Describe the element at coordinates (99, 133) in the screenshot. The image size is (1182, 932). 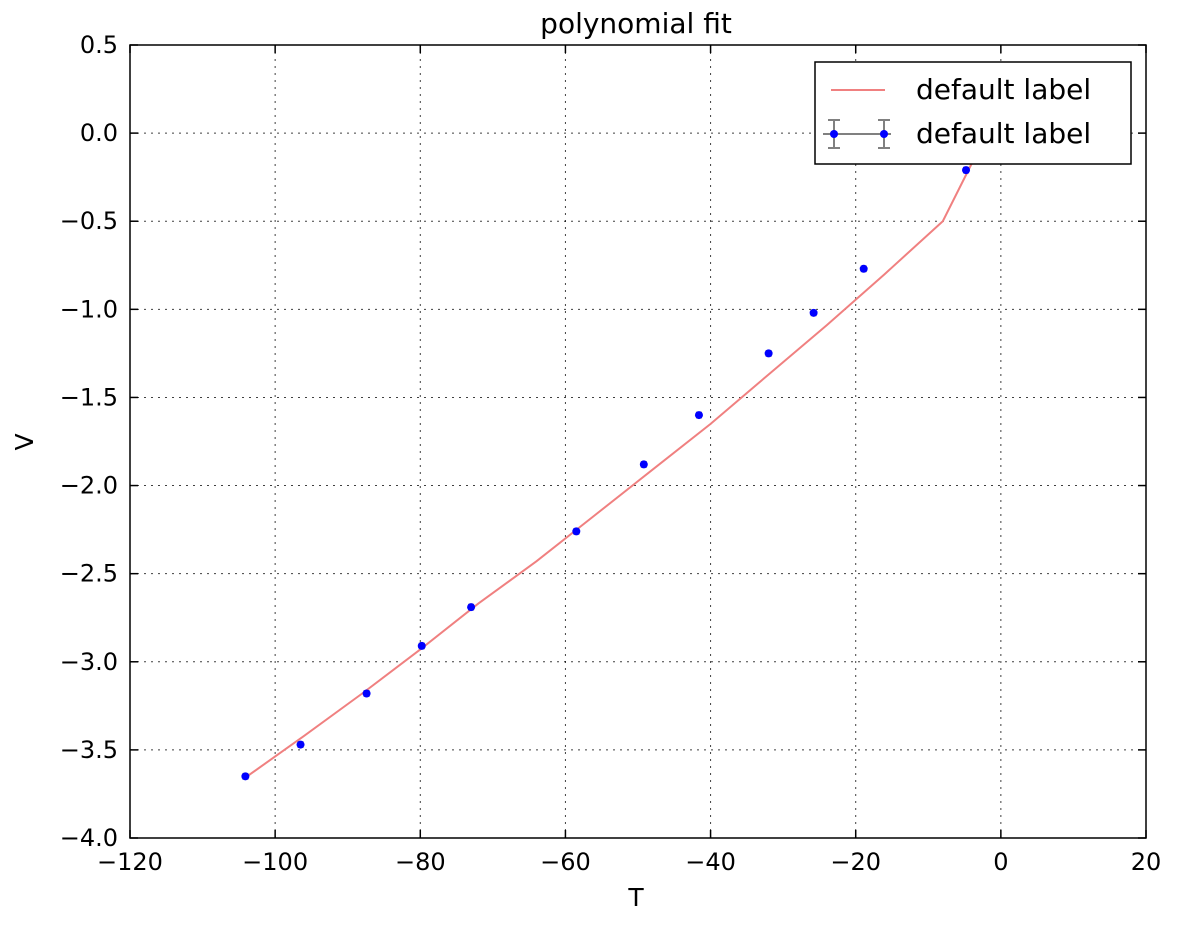
I see `y-tick-label: 0.0` at that location.